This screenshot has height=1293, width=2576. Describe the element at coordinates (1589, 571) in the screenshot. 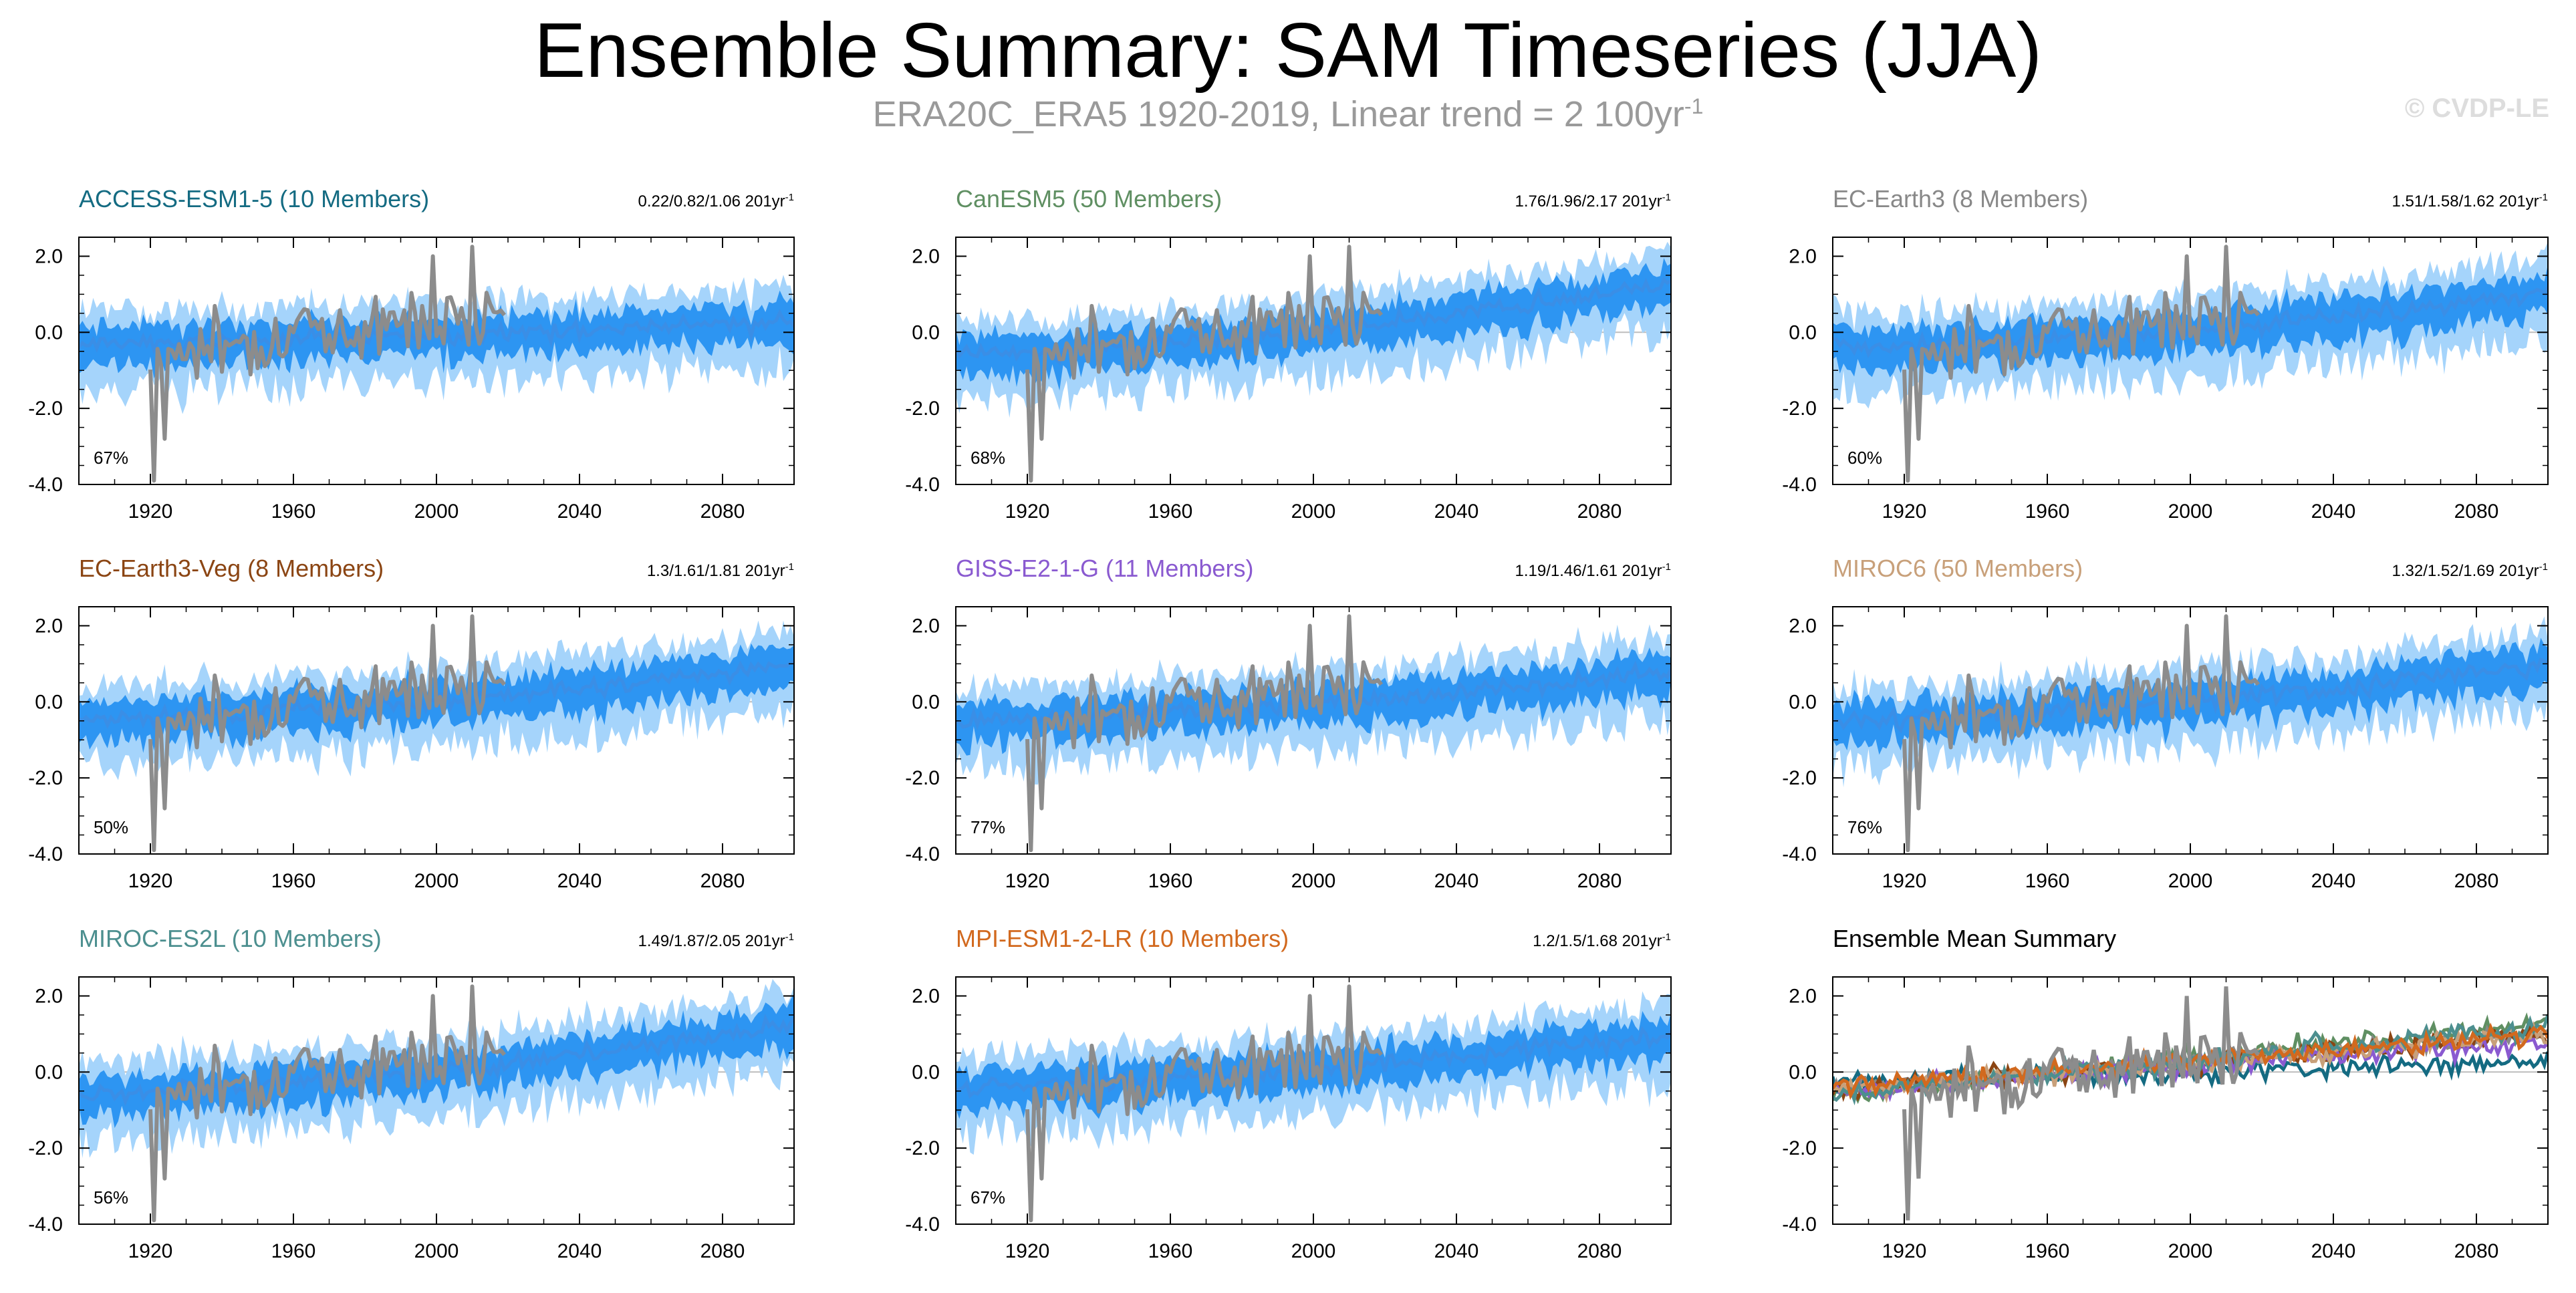

I see `trend-values: 1.19/1.46/1.61 201yr` at that location.